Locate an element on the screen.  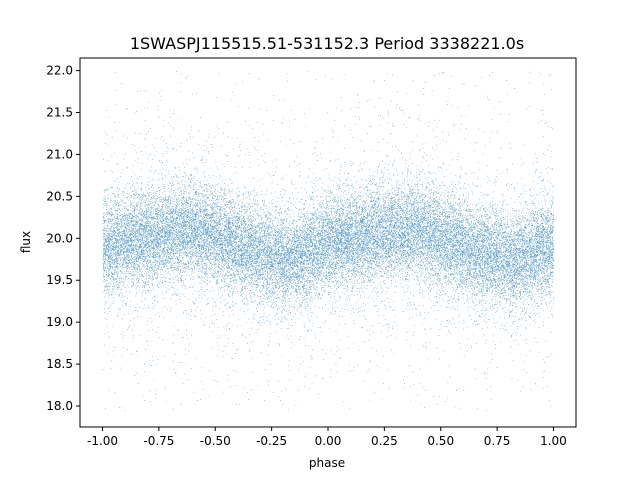
y-tick-label: 22.0 is located at coordinates (59, 71).